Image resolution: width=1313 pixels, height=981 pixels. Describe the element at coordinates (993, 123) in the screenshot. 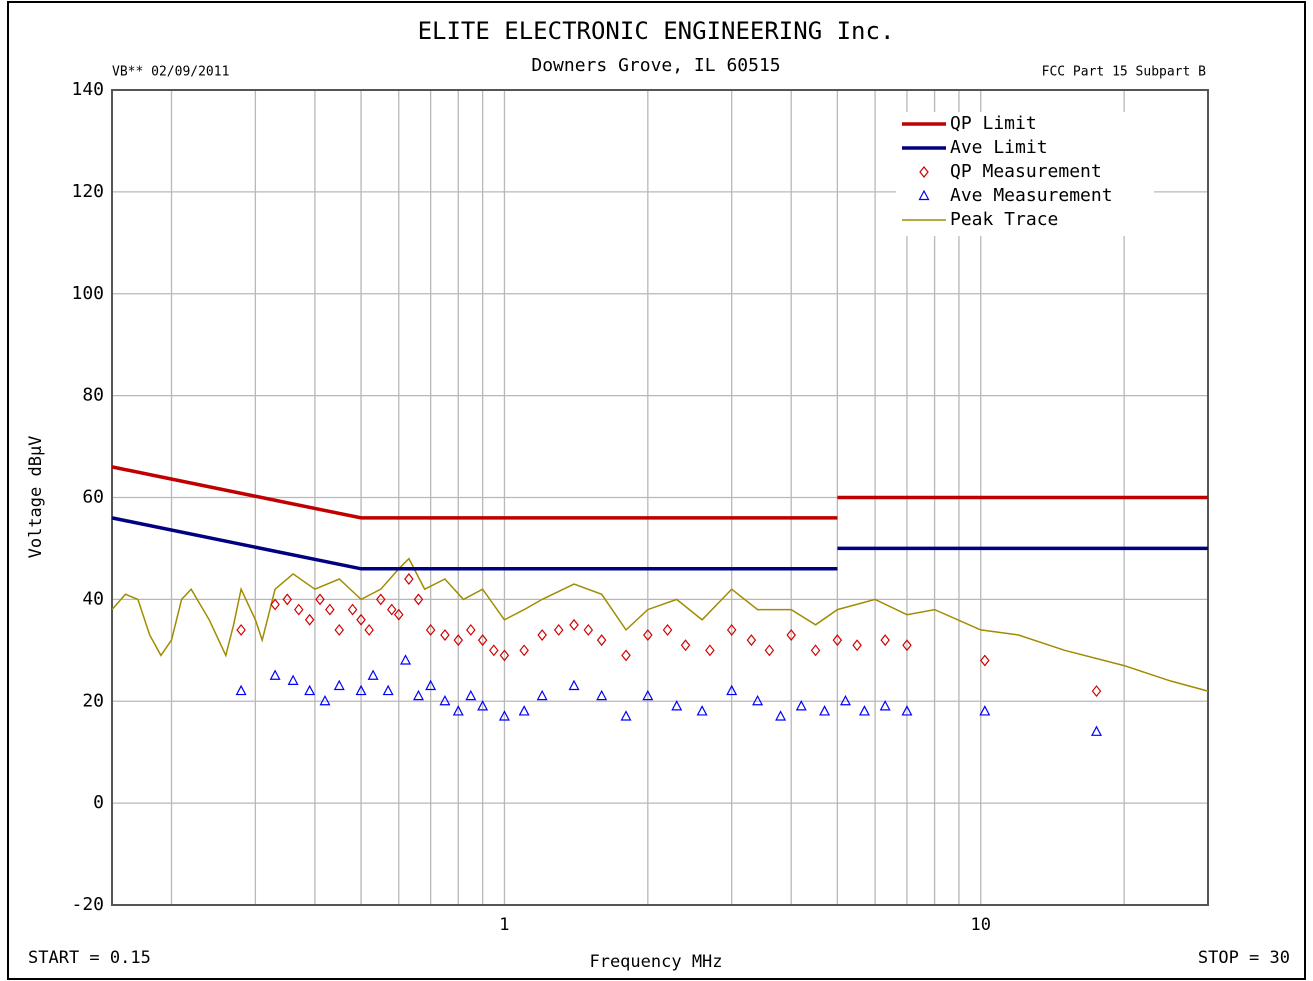

I see `legend-label: QP Limit` at that location.